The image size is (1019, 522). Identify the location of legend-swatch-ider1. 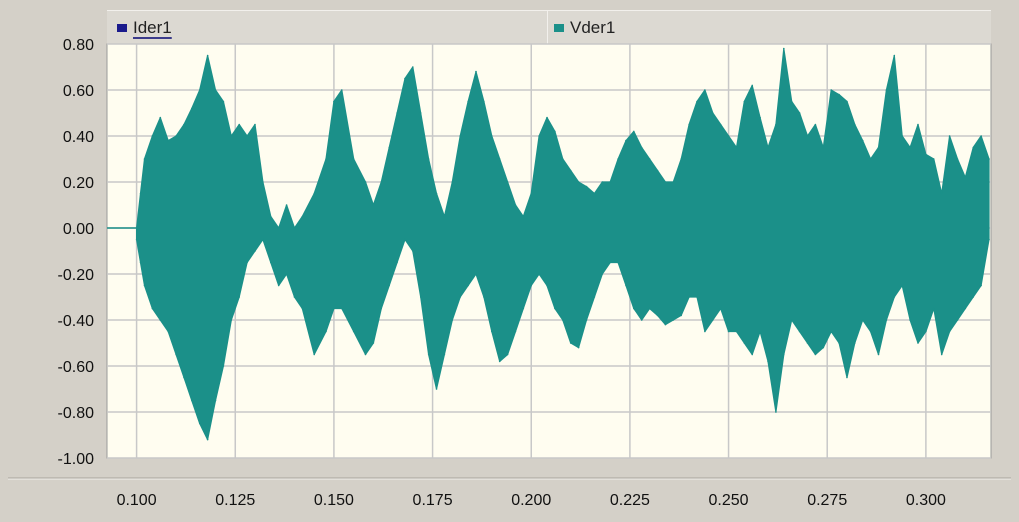
(122, 28).